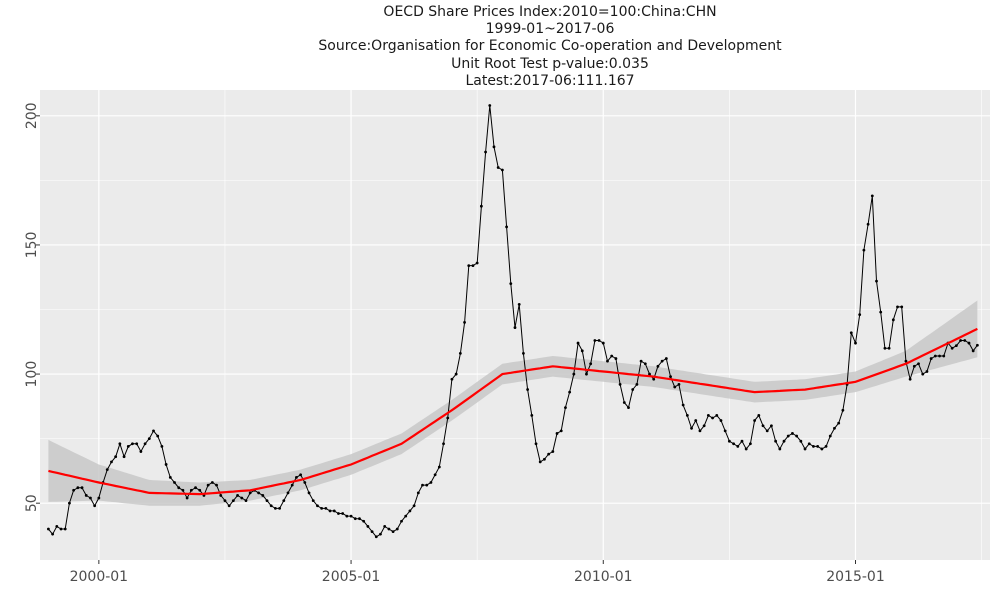 The height and width of the screenshot is (600, 1000). I want to click on x-tick-label: 2010-01, so click(603, 577).